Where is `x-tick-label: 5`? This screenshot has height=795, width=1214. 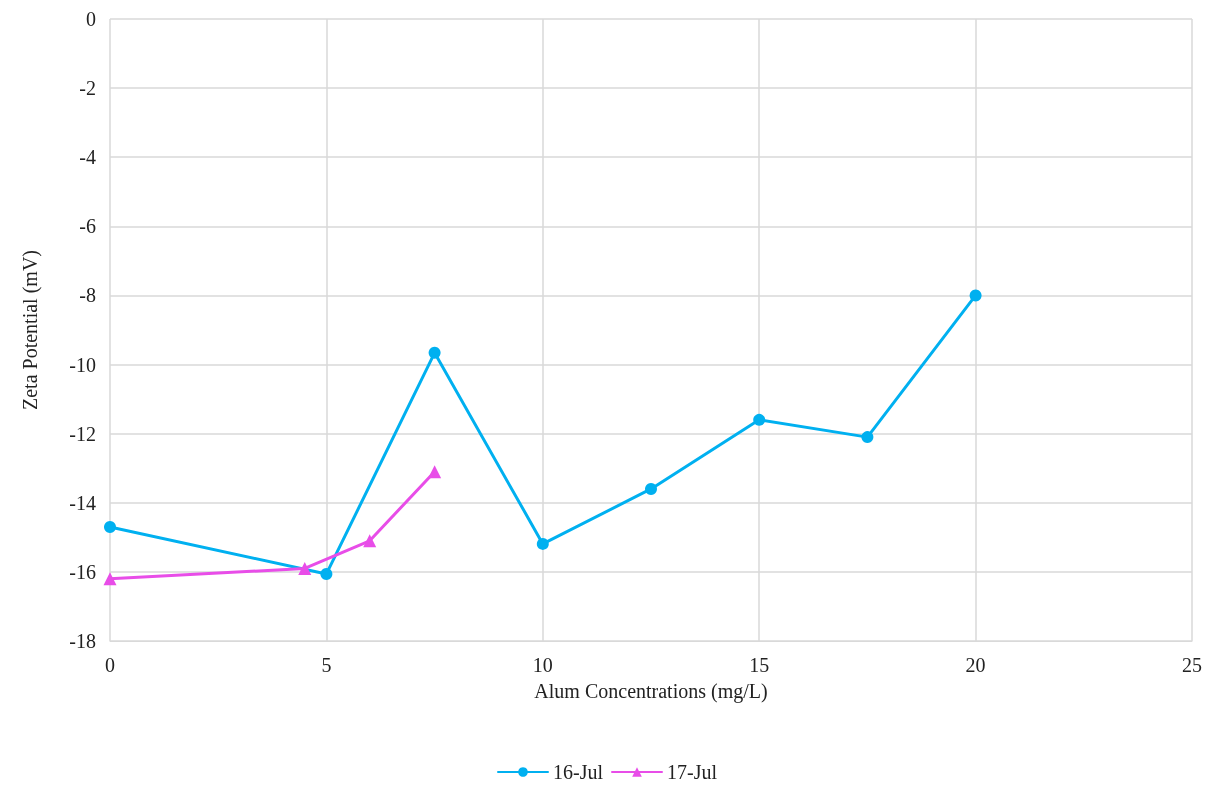 x-tick-label: 5 is located at coordinates (326, 665).